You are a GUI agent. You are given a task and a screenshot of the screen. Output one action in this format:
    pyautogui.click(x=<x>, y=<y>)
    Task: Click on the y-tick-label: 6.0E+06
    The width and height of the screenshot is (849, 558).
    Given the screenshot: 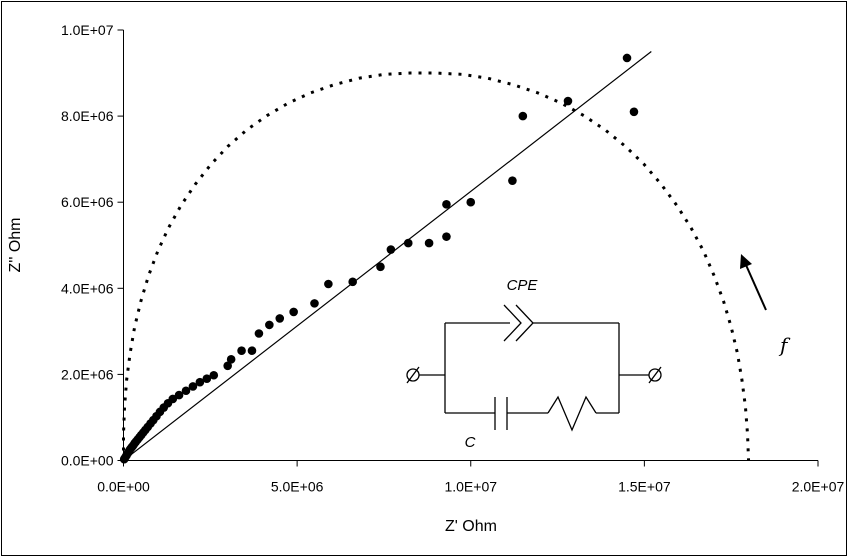 What is the action you would take?
    pyautogui.click(x=87, y=202)
    